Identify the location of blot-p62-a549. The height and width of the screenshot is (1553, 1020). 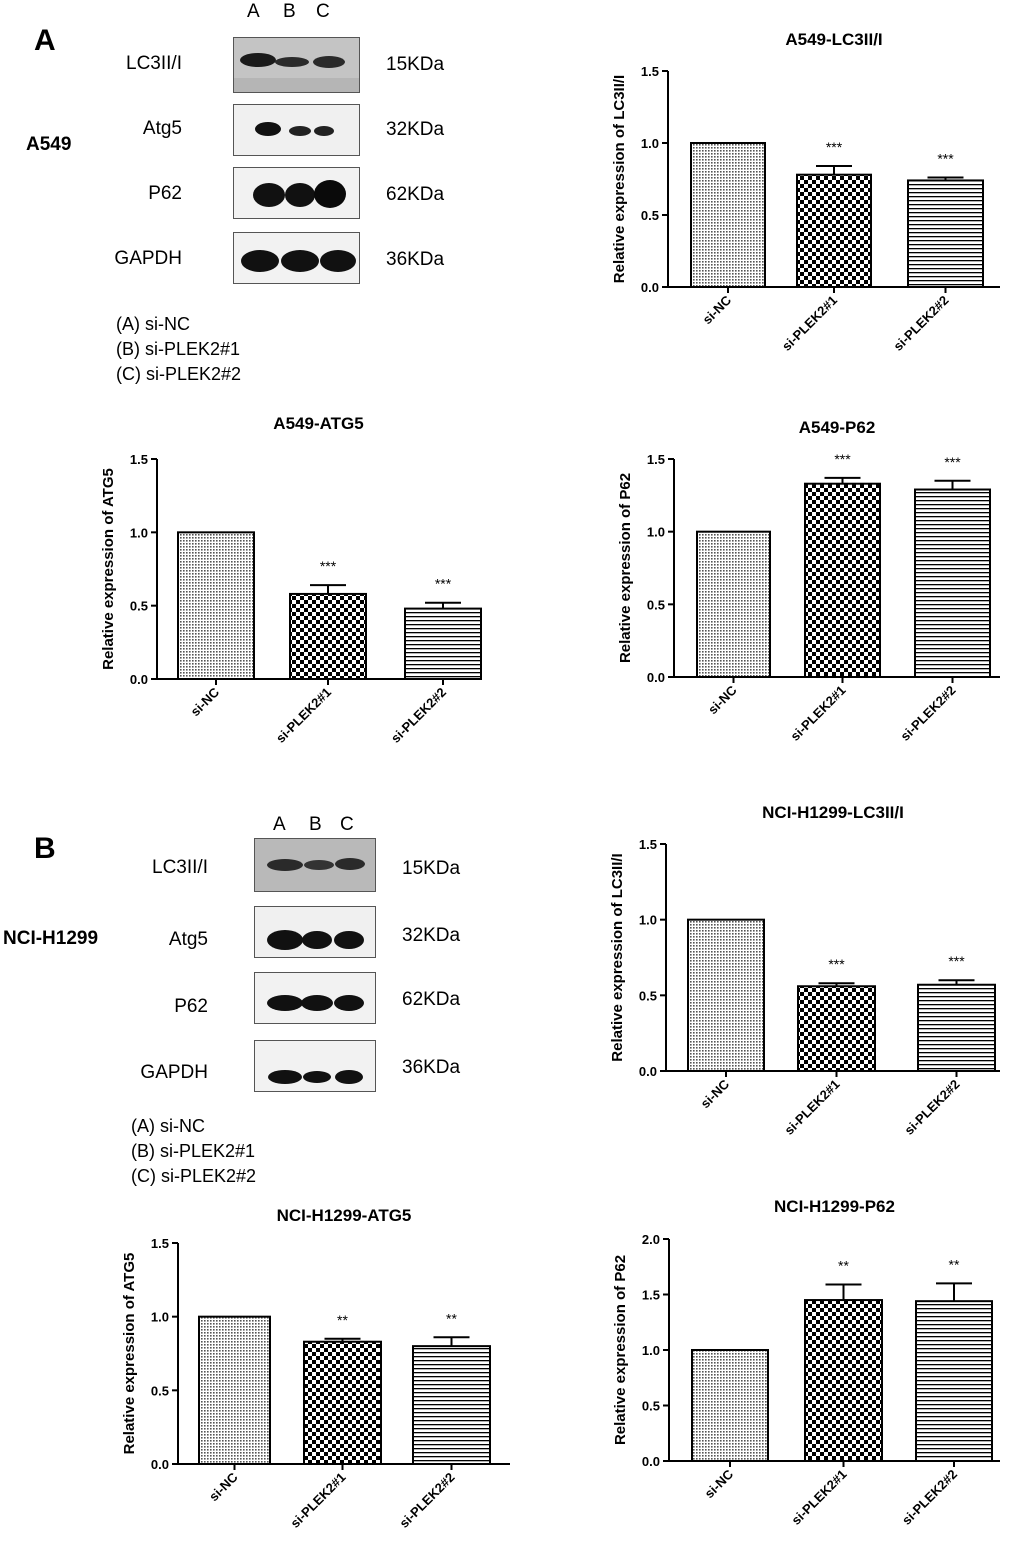
(296, 193).